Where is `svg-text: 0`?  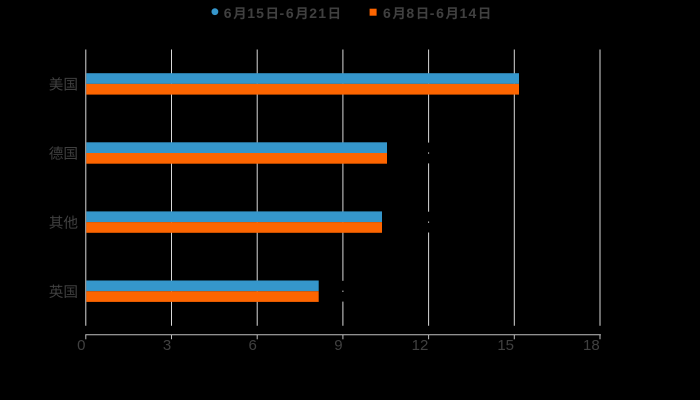
svg-text: 0 is located at coordinates (81, 345).